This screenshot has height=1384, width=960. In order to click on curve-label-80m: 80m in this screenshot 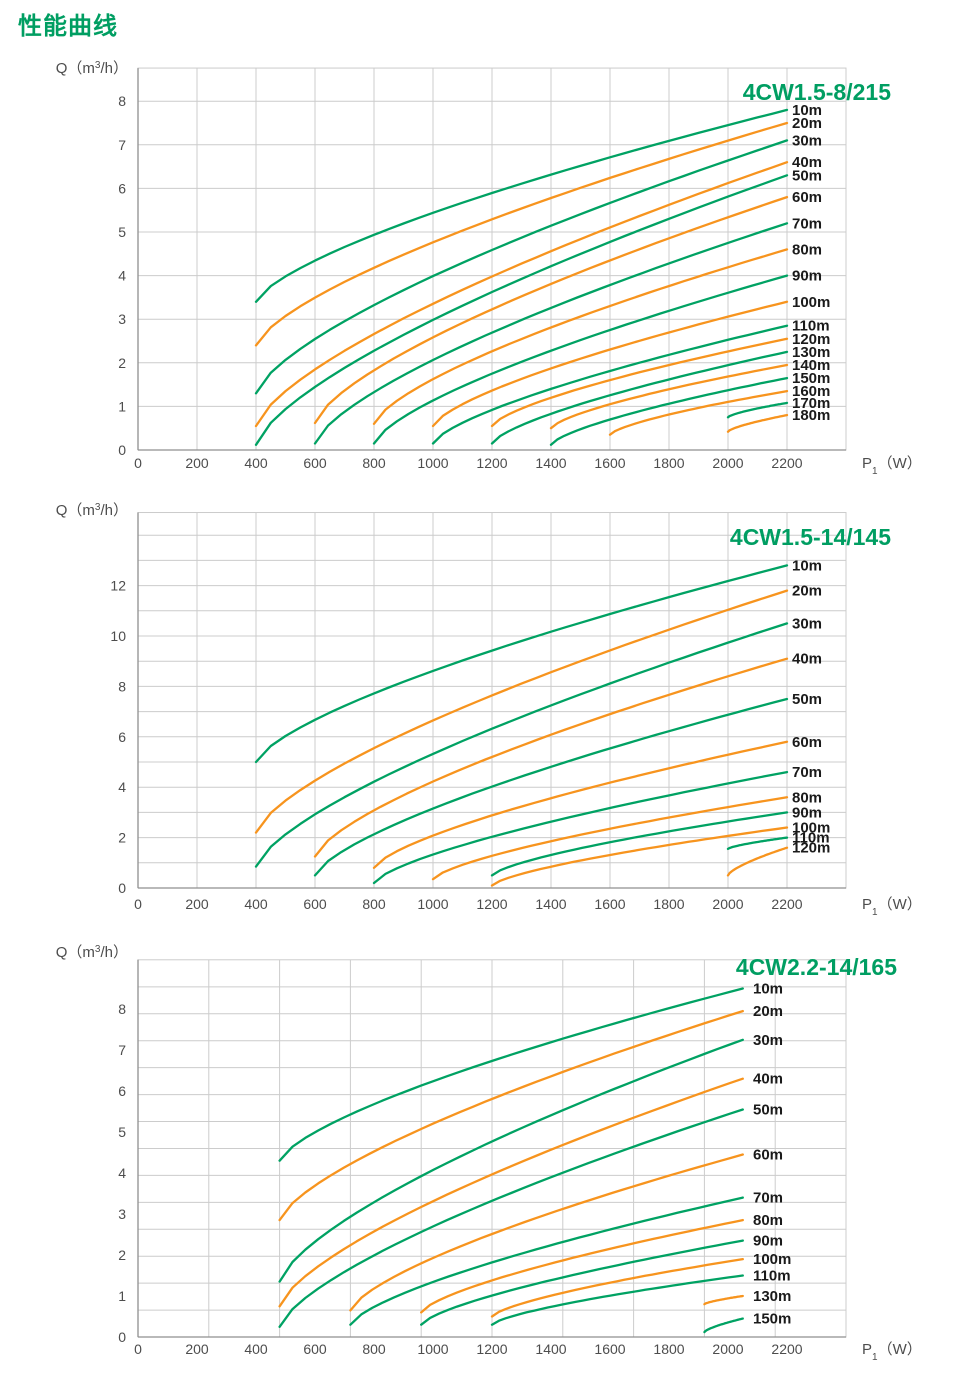, I will do `click(807, 249)`.